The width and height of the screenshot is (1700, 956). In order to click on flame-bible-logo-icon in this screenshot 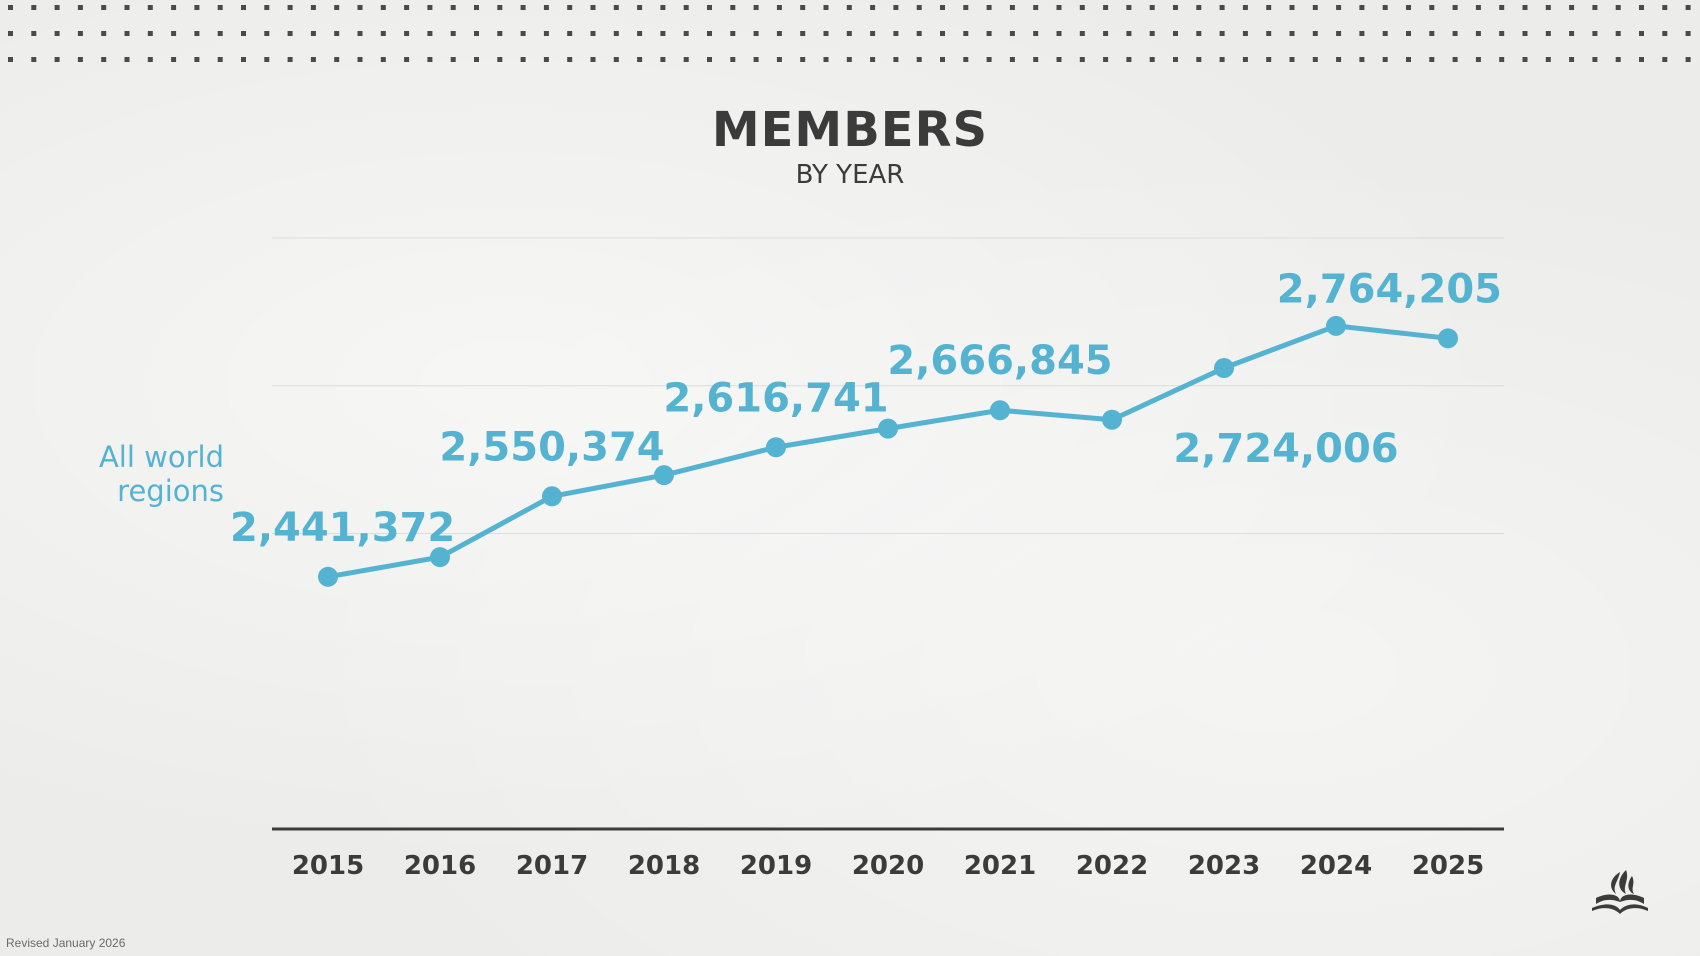, I will do `click(1620, 892)`.